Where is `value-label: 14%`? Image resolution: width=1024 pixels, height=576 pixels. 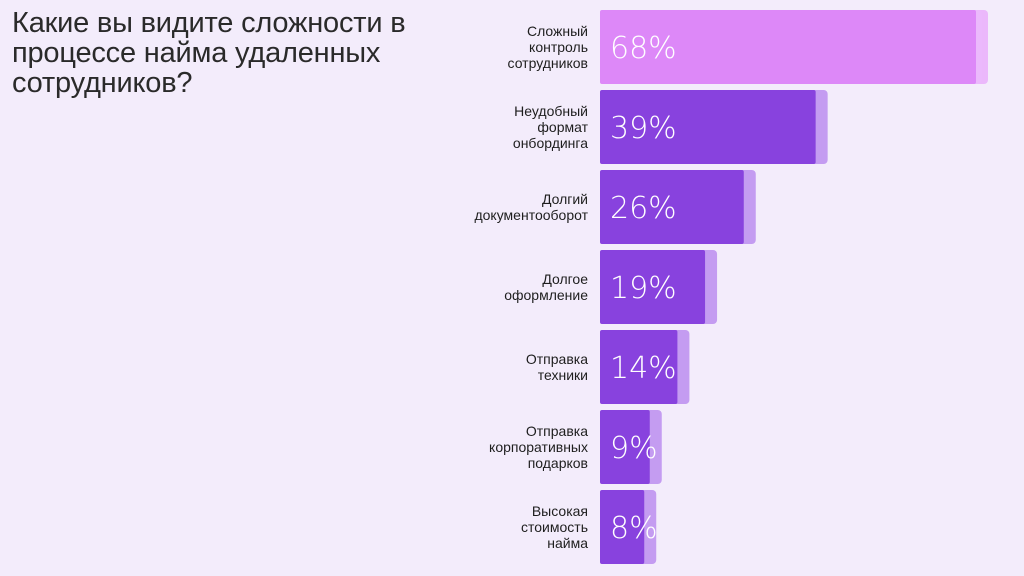
value-label: 14% is located at coordinates (643, 368).